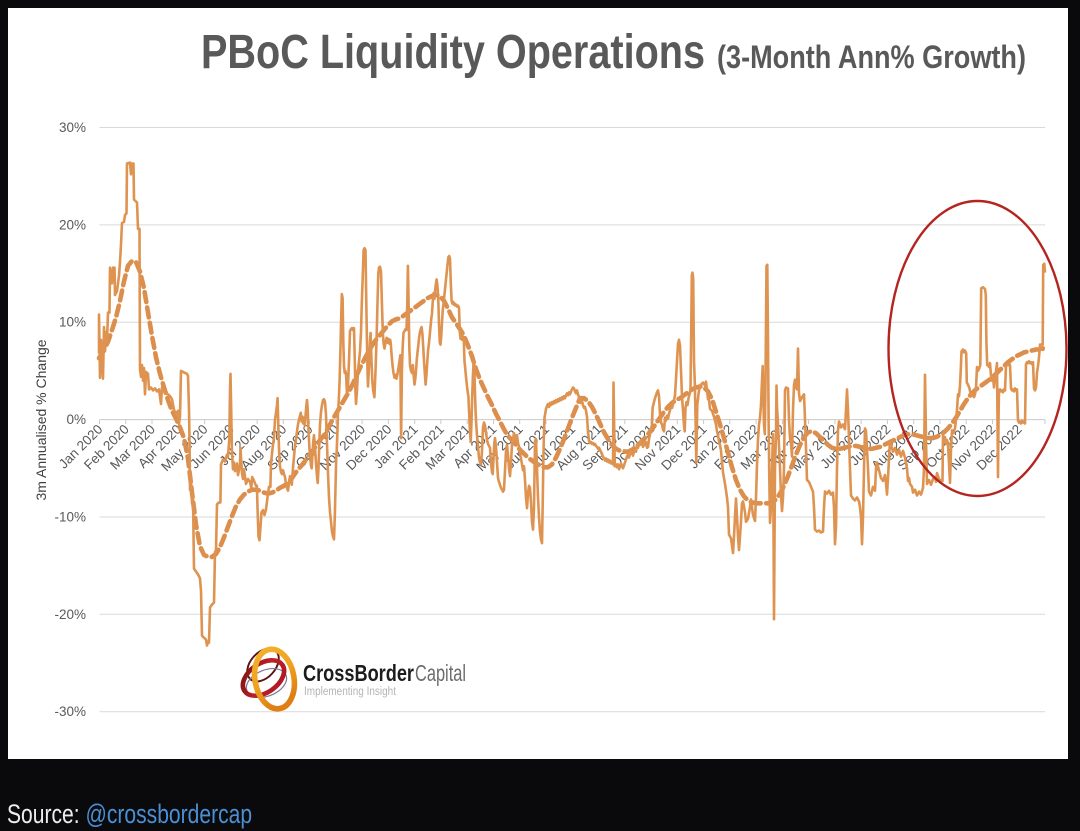 This screenshot has width=1080, height=831. I want to click on svg-text: 10%, so click(72, 322).